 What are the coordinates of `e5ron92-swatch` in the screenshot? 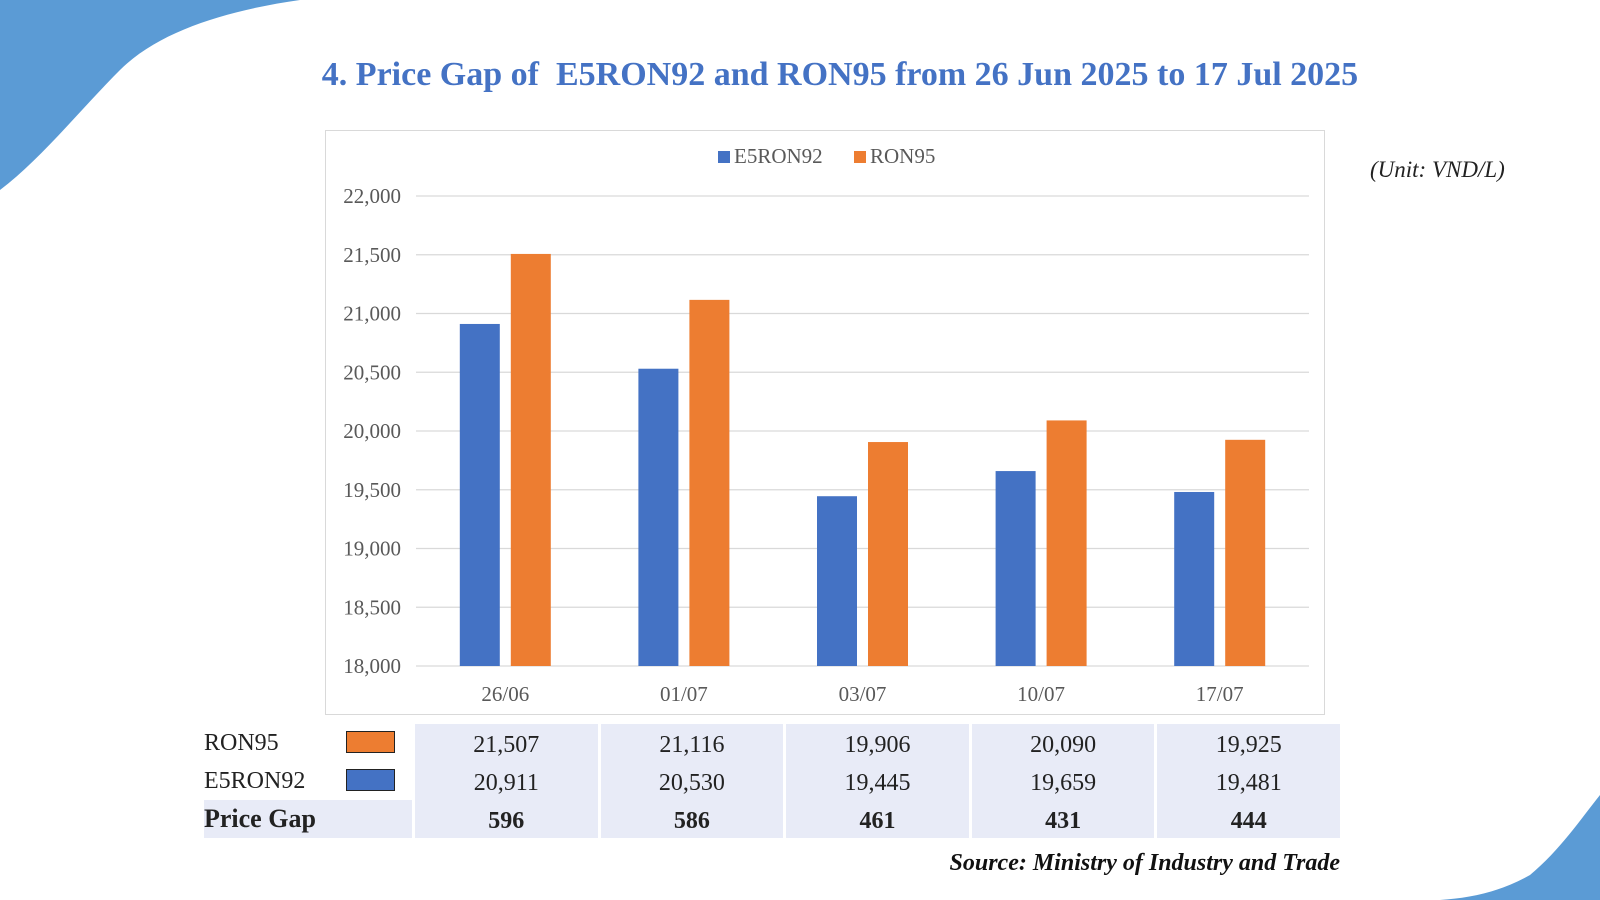 It's located at (370, 780).